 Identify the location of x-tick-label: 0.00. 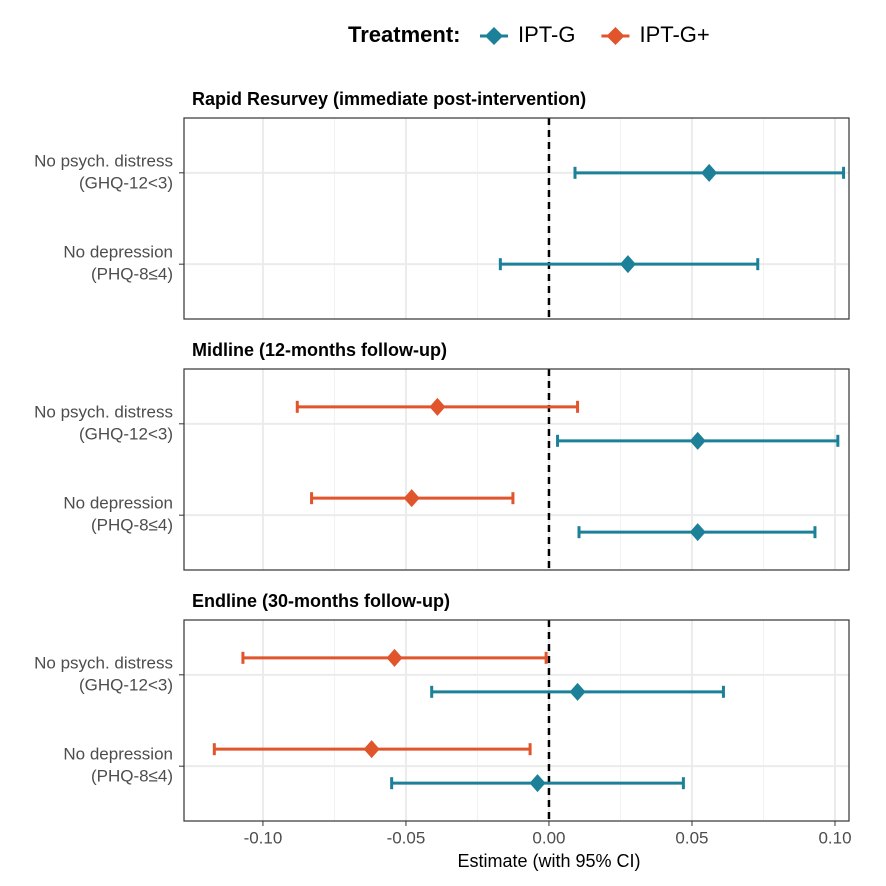
(548, 837).